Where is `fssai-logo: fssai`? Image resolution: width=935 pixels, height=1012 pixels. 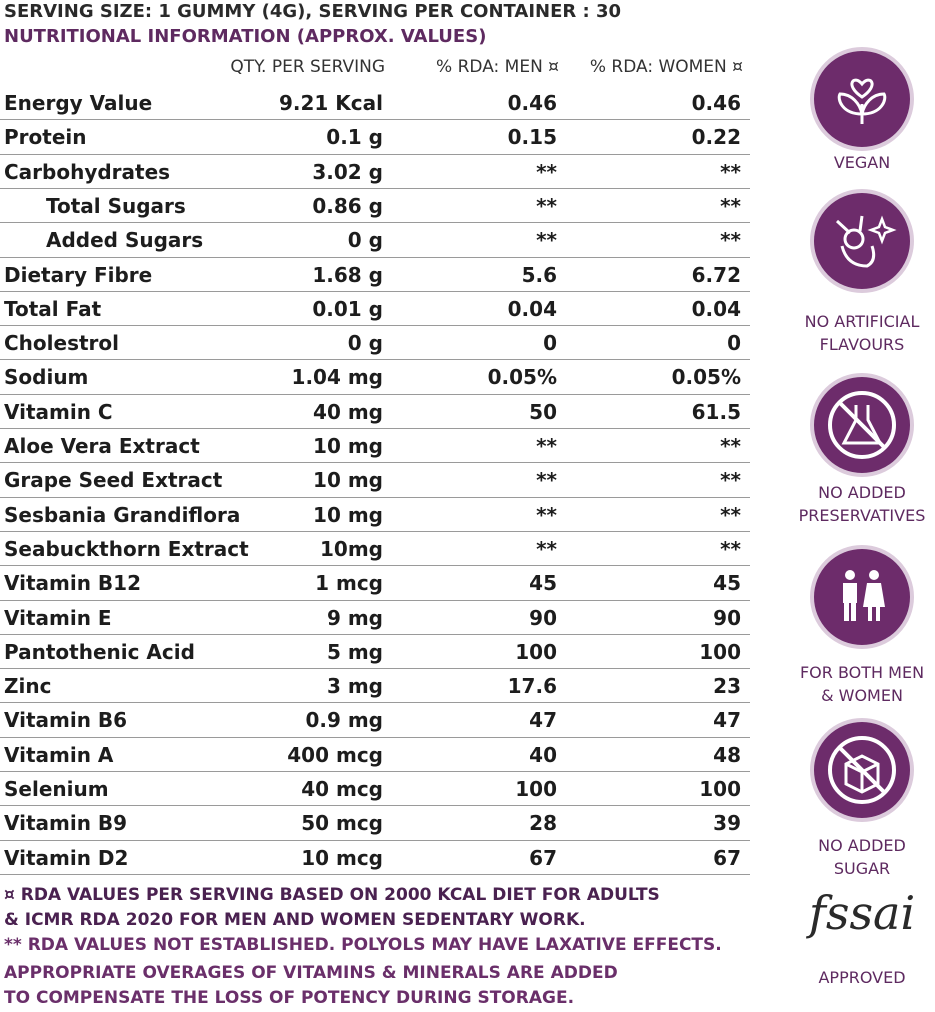
fssai-logo: fssai is located at coordinates (862, 913).